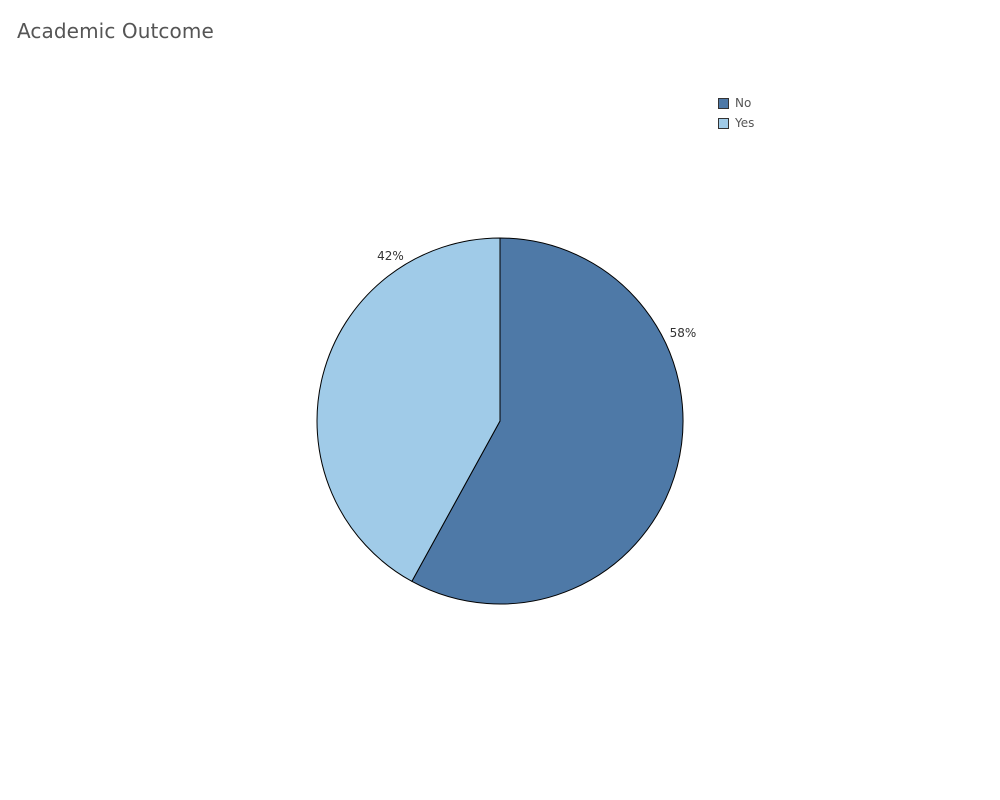 The height and width of the screenshot is (800, 1000). What do you see at coordinates (115, 31) in the screenshot?
I see `chart-title: Academic Outcome` at bounding box center [115, 31].